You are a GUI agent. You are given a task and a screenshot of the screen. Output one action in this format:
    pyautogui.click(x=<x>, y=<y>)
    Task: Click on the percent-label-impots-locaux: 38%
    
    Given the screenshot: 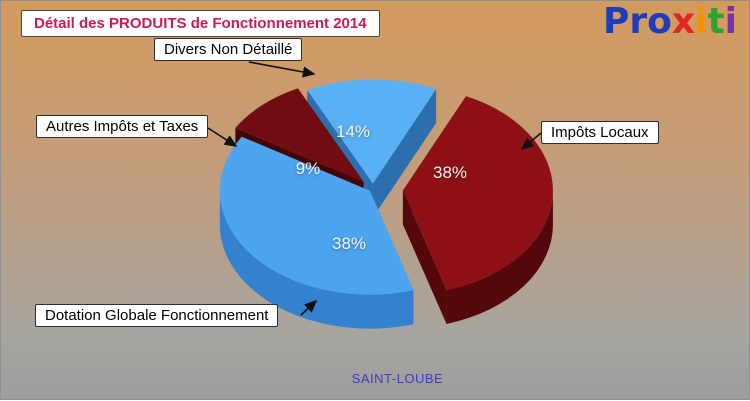 What is the action you would take?
    pyautogui.click(x=450, y=172)
    